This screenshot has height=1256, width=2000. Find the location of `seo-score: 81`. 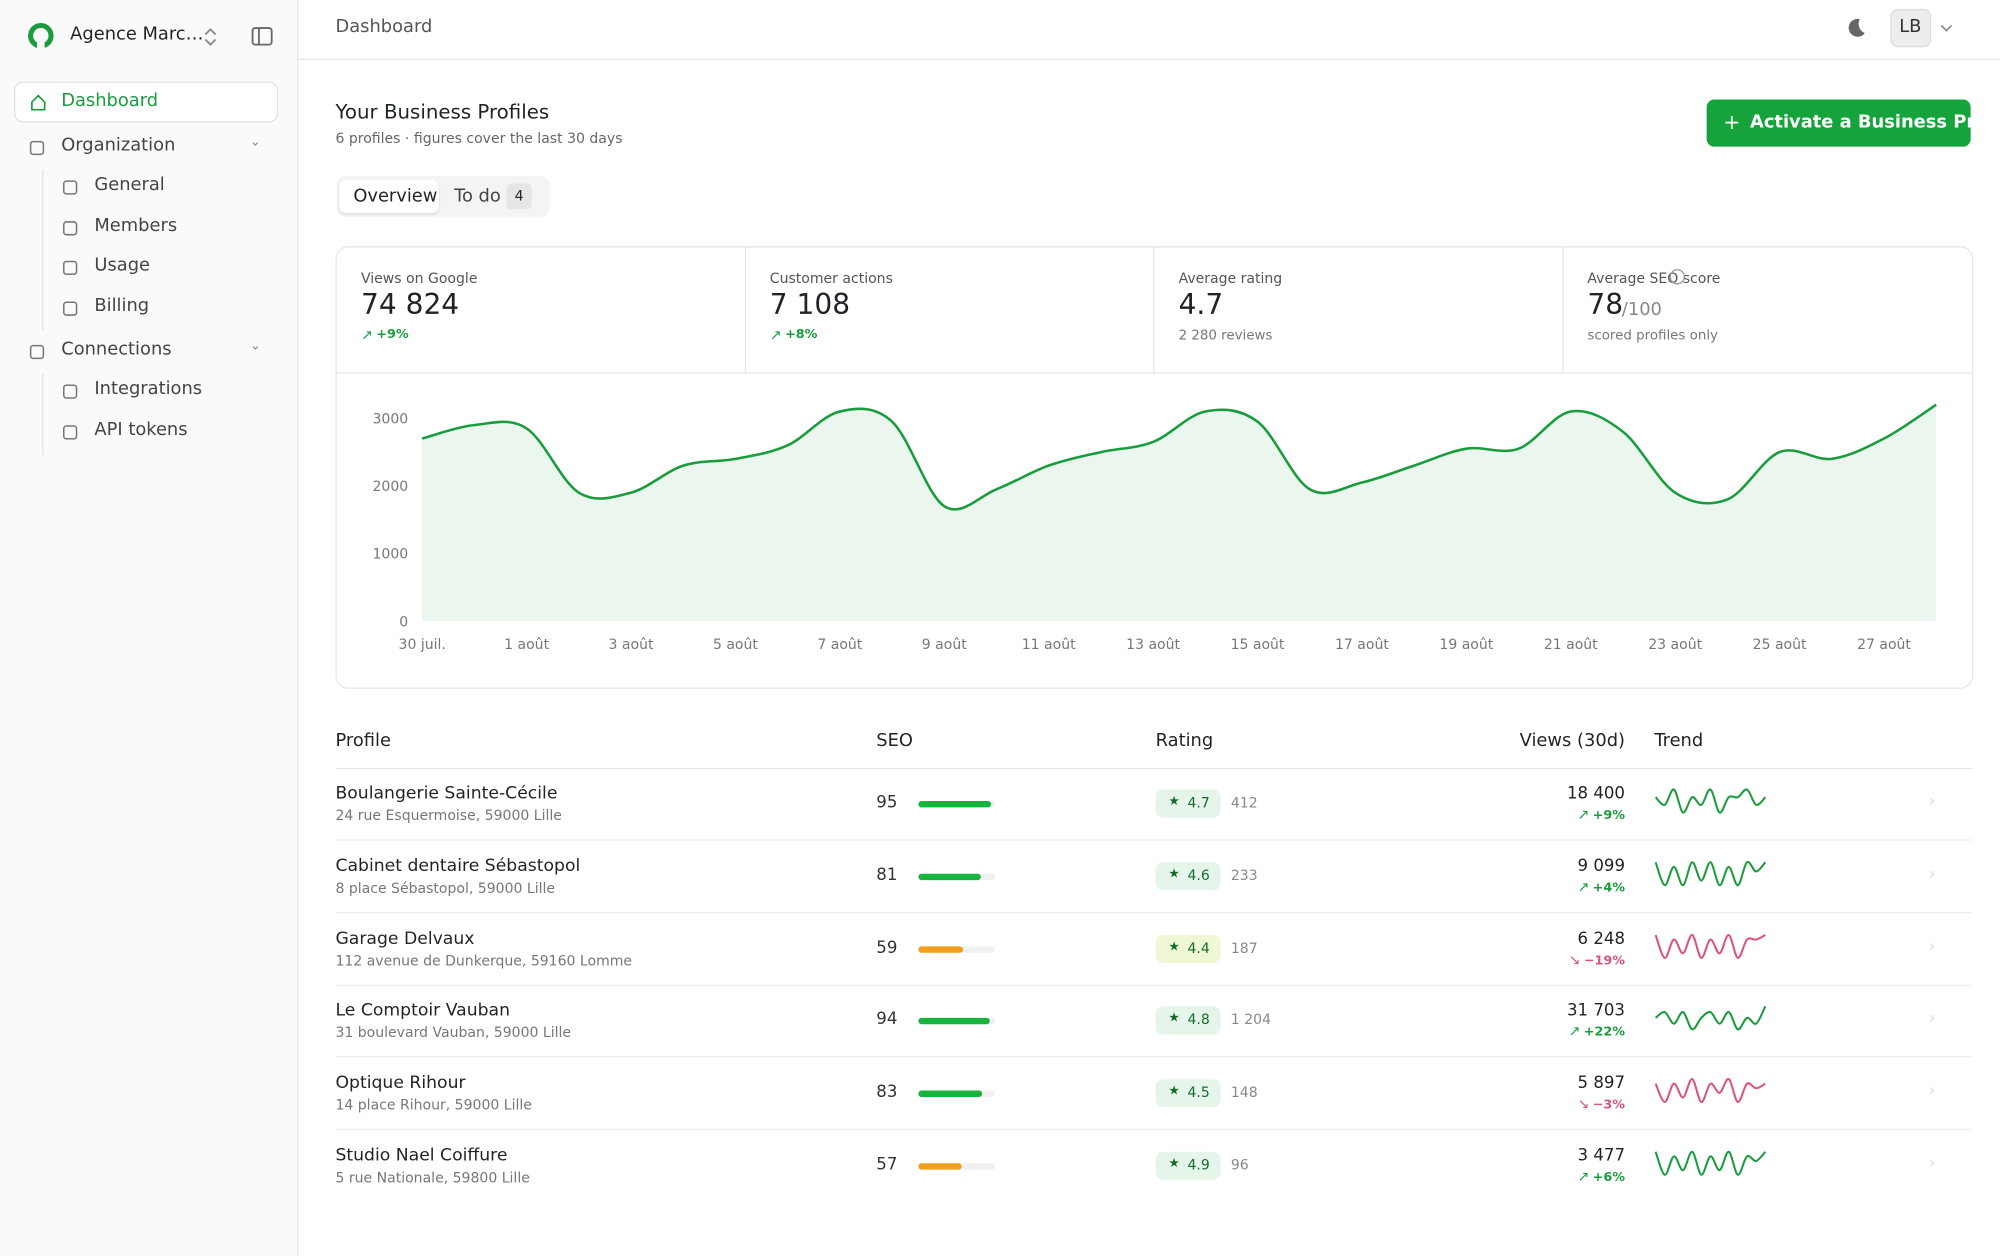

seo-score: 81 is located at coordinates (887, 875).